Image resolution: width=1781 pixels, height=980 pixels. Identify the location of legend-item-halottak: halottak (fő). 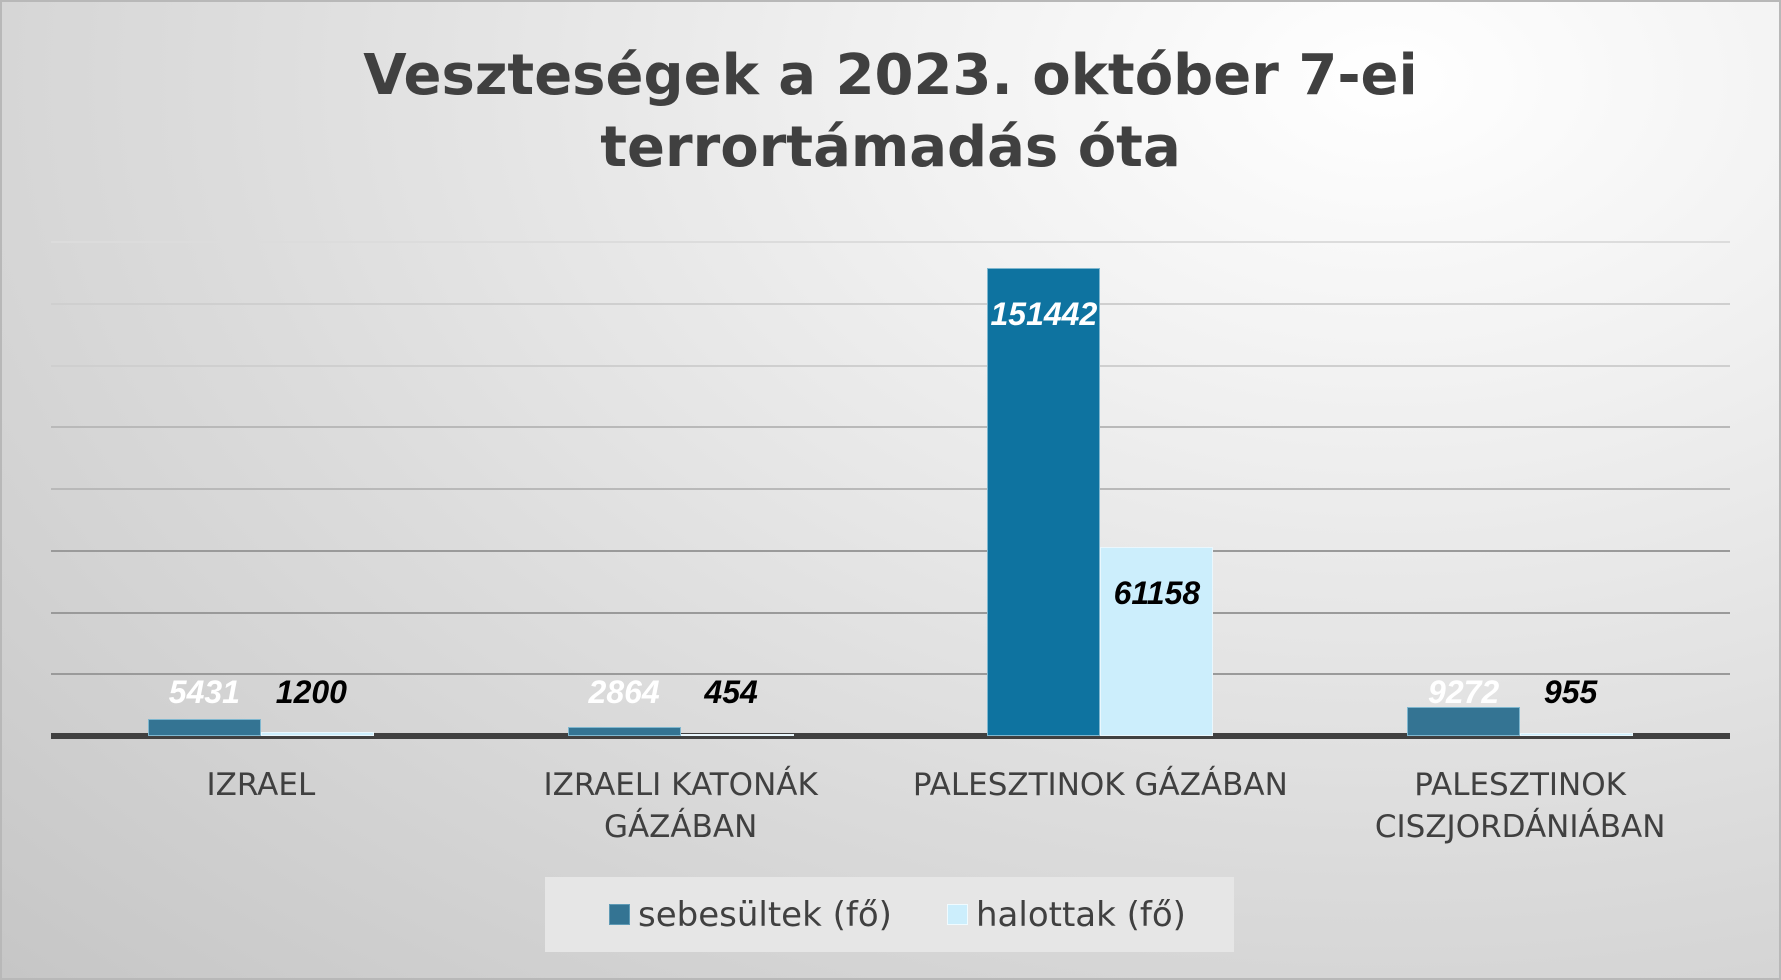
(1066, 914).